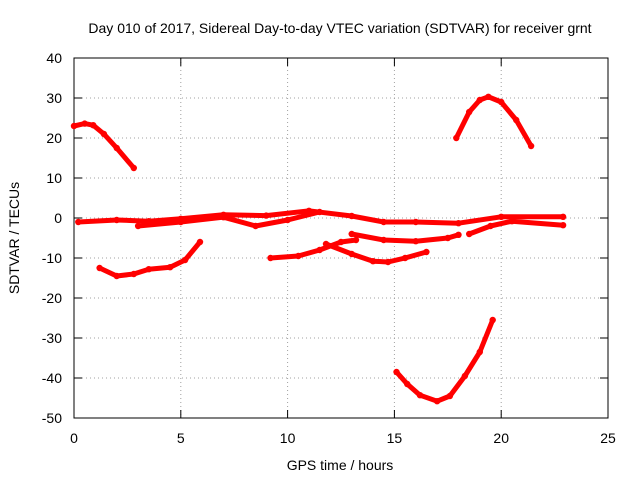 The width and height of the screenshot is (640, 480). Describe the element at coordinates (608, 438) in the screenshot. I see `x-tick-label: 25` at that location.